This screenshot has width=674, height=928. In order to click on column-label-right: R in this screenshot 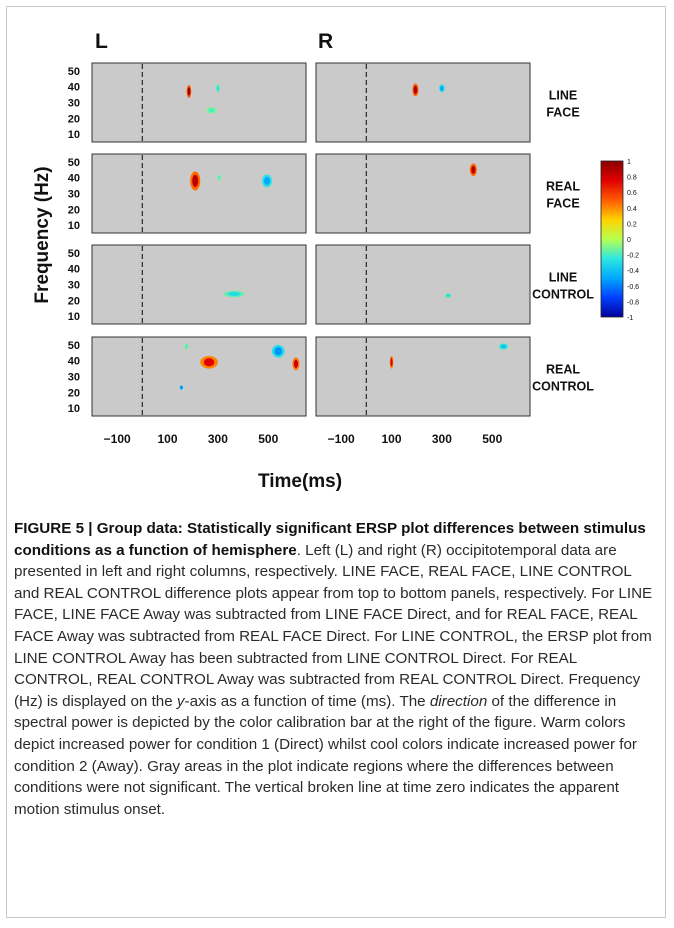, I will do `click(325, 41)`.